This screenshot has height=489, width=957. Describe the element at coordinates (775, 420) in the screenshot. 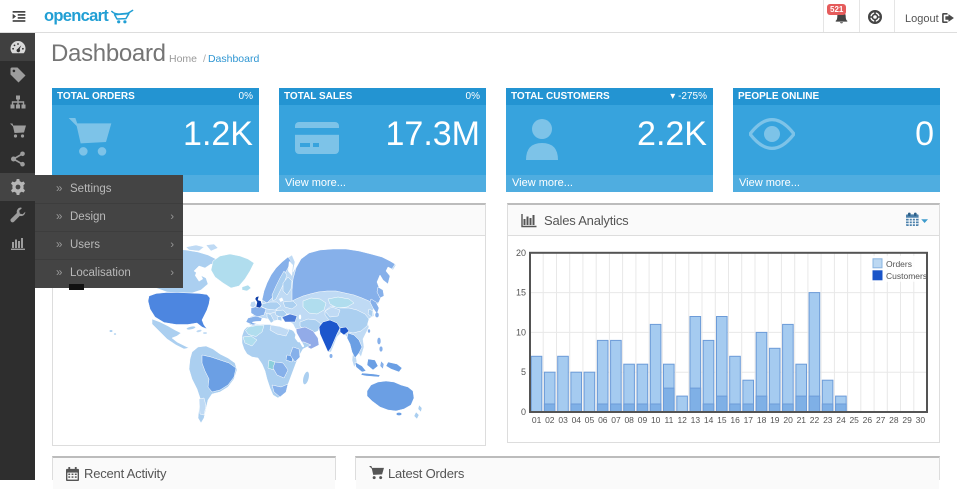

I see `svg-text: 19` at that location.